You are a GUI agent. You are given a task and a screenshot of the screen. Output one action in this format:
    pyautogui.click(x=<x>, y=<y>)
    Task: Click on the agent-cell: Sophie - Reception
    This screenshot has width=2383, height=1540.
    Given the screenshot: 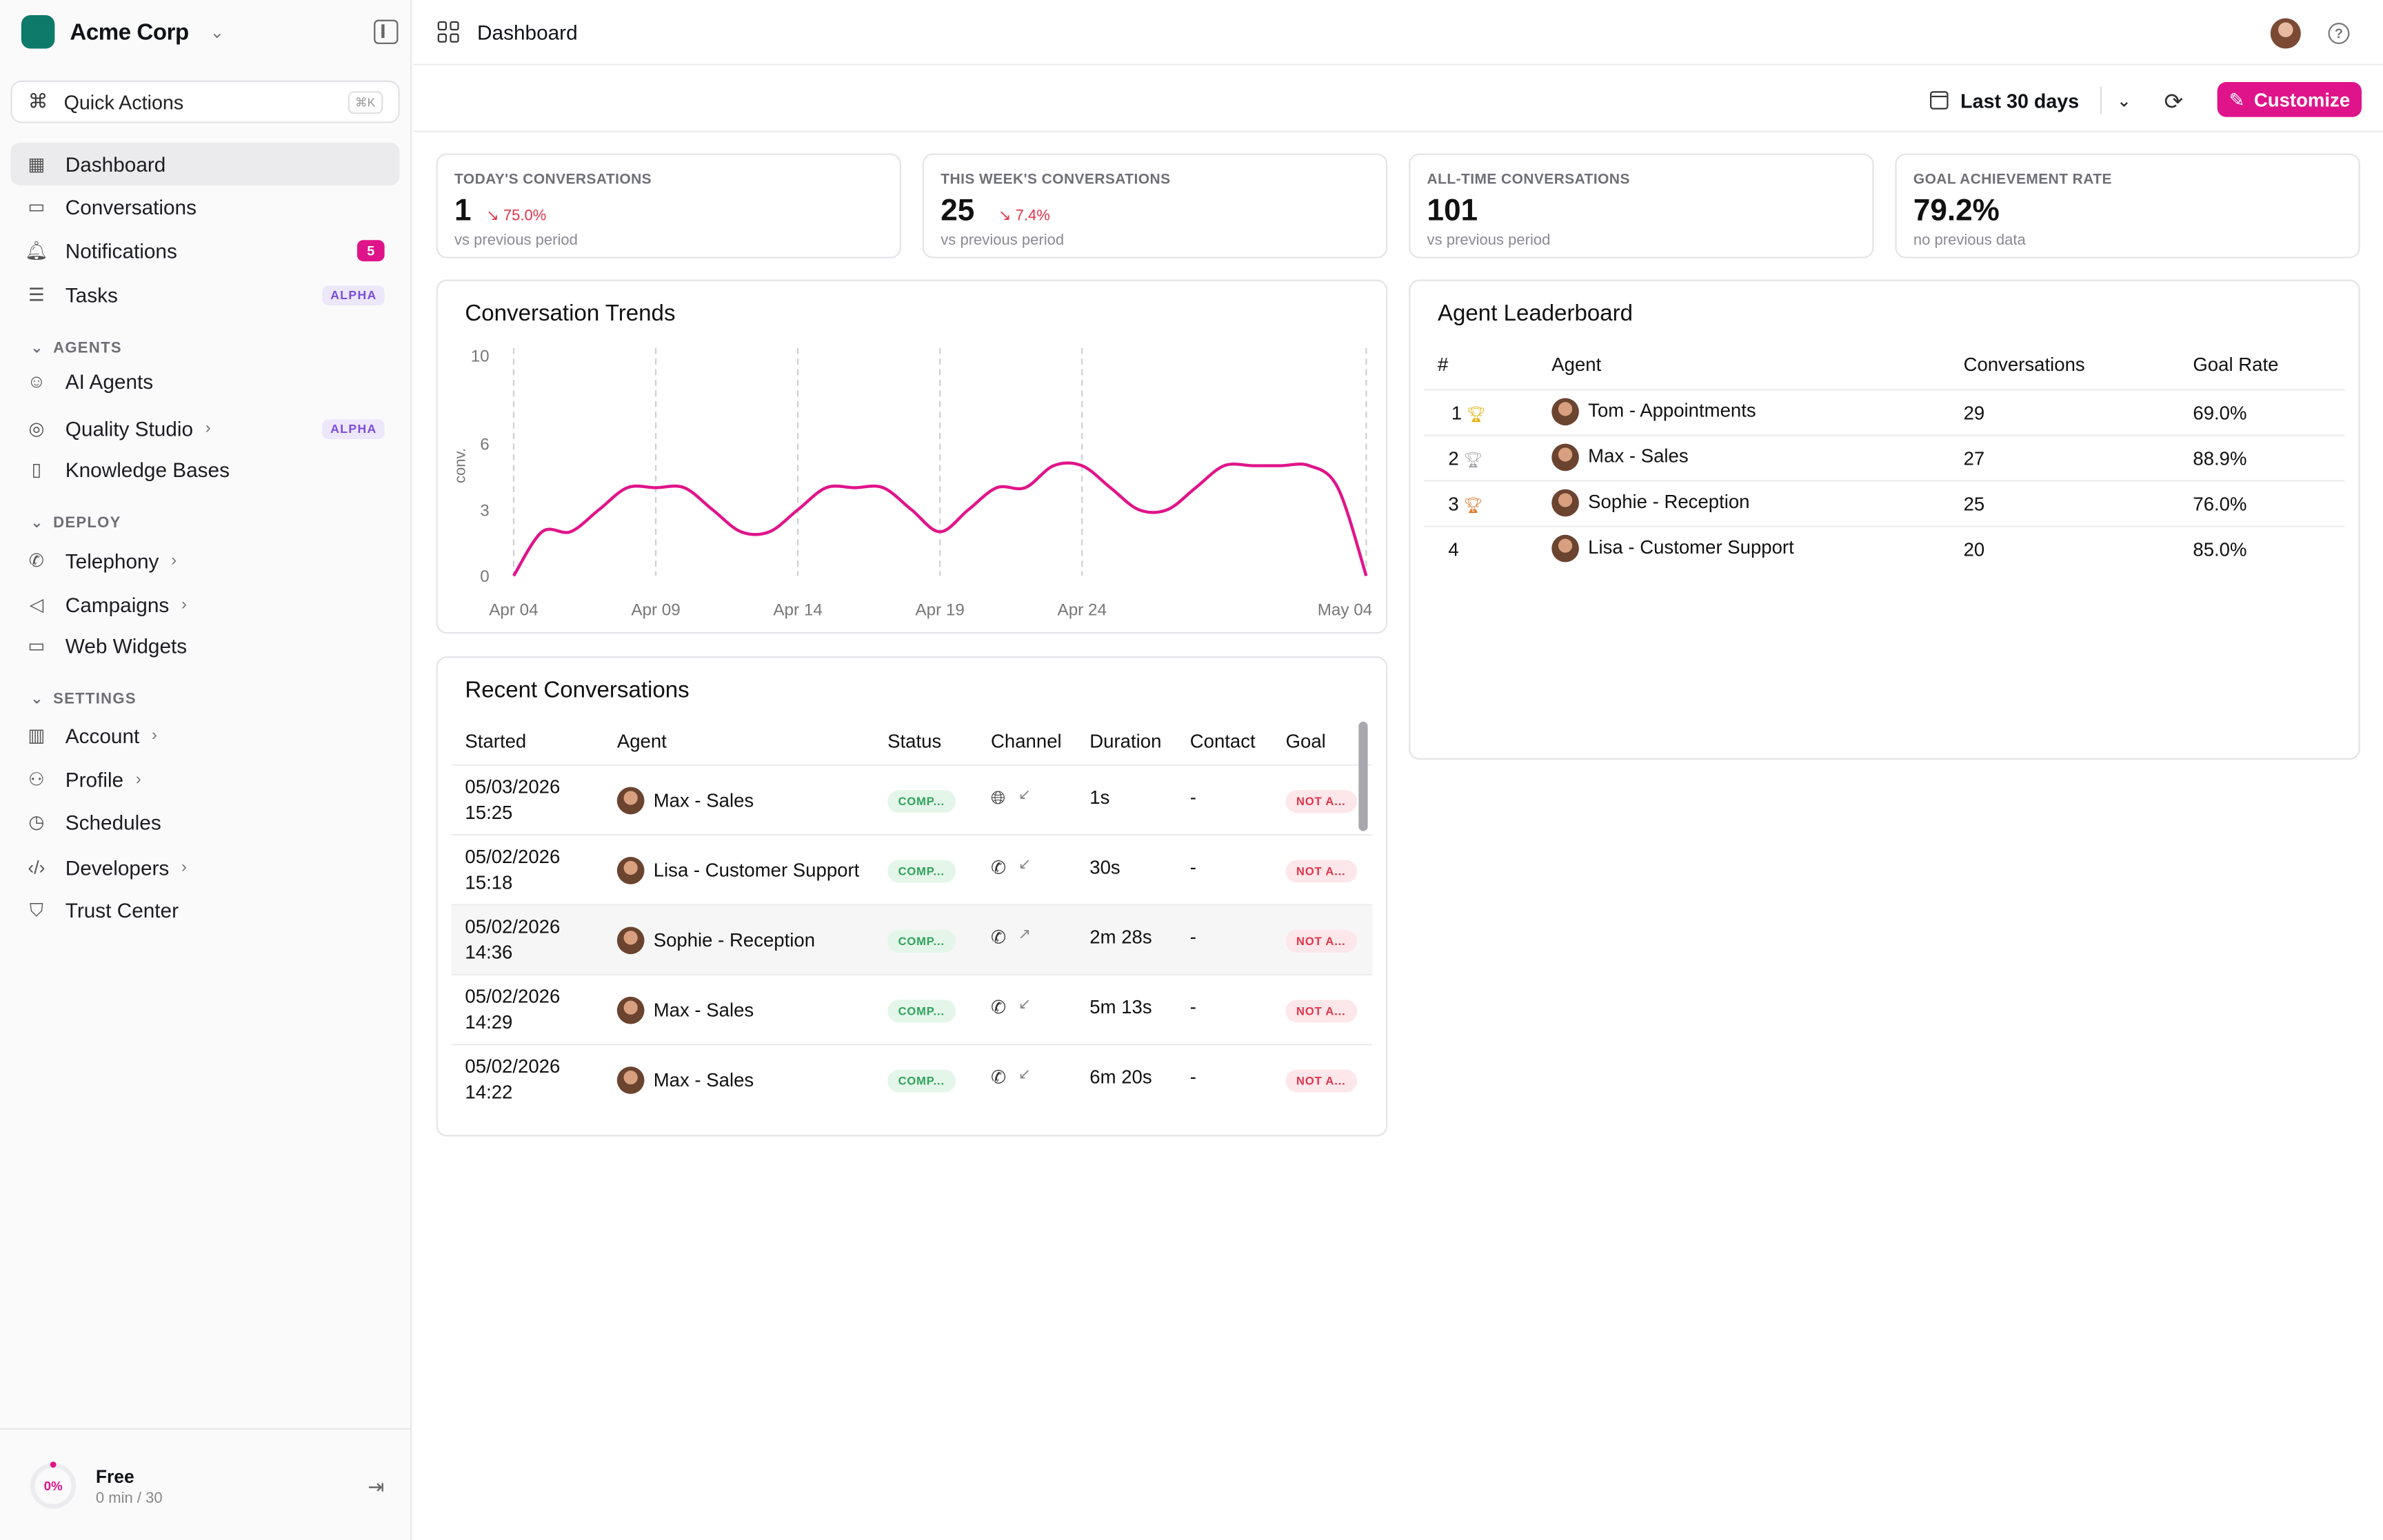 What is the action you would take?
    pyautogui.click(x=715, y=941)
    